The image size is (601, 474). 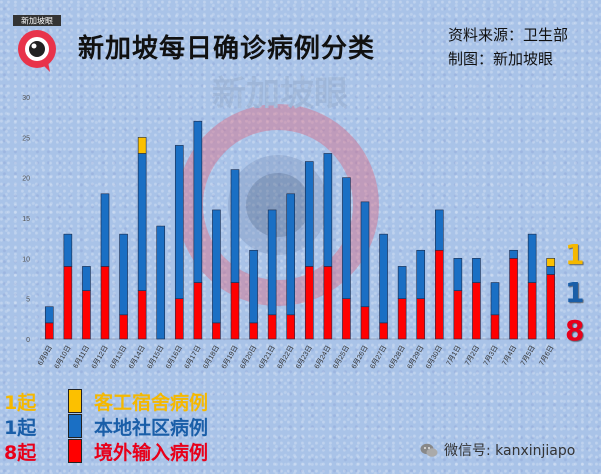 What do you see at coordinates (174, 357) in the screenshot?
I see `x-tick-label: 6月16日` at bounding box center [174, 357].